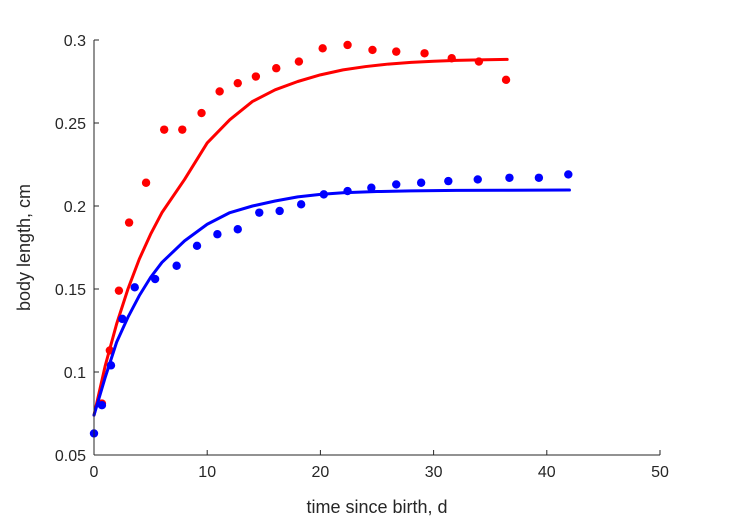 This screenshot has height=521, width=729. What do you see at coordinates (24, 247) in the screenshot?
I see `y-axis-label: body length, cm` at bounding box center [24, 247].